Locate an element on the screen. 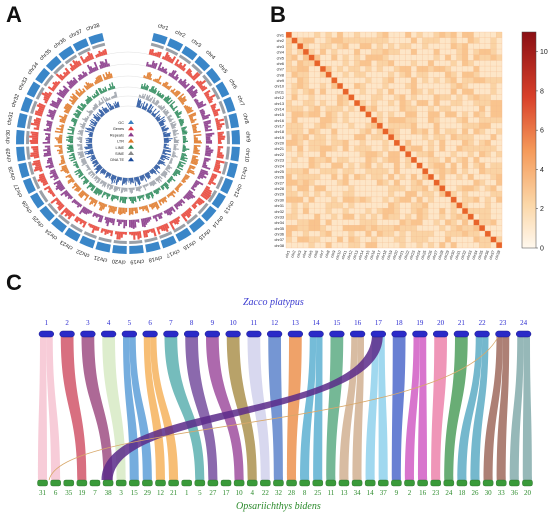  heatmap-row-label: chr35 is located at coordinates (280, 229).